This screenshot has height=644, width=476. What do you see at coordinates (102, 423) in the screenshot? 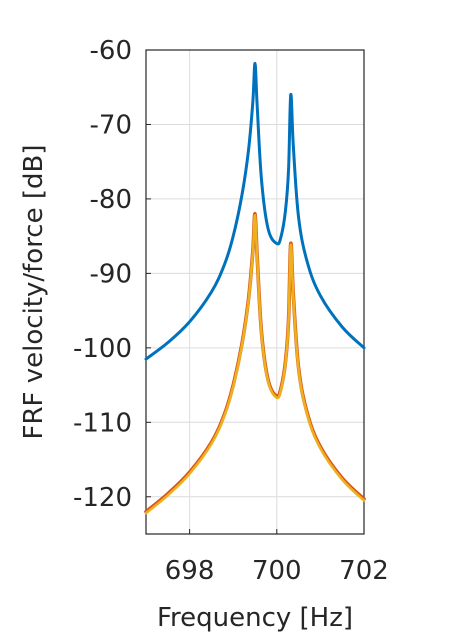
I see `y-tick-label: -110` at bounding box center [102, 423].